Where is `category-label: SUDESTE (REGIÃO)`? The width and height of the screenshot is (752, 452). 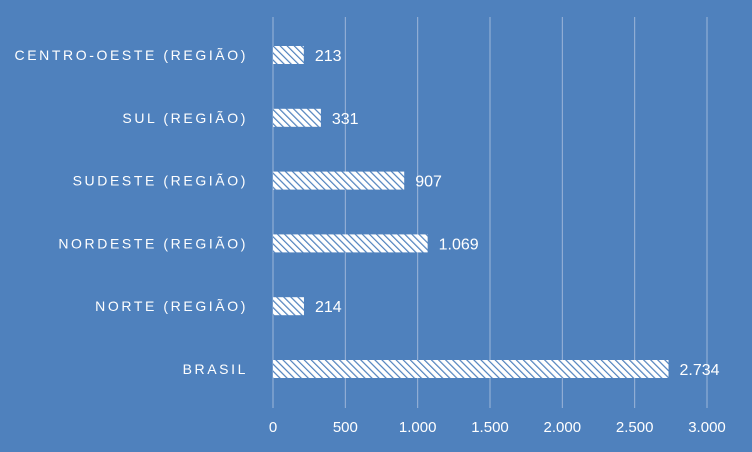 category-label: SUDESTE (REGIÃO) is located at coordinates (160, 181).